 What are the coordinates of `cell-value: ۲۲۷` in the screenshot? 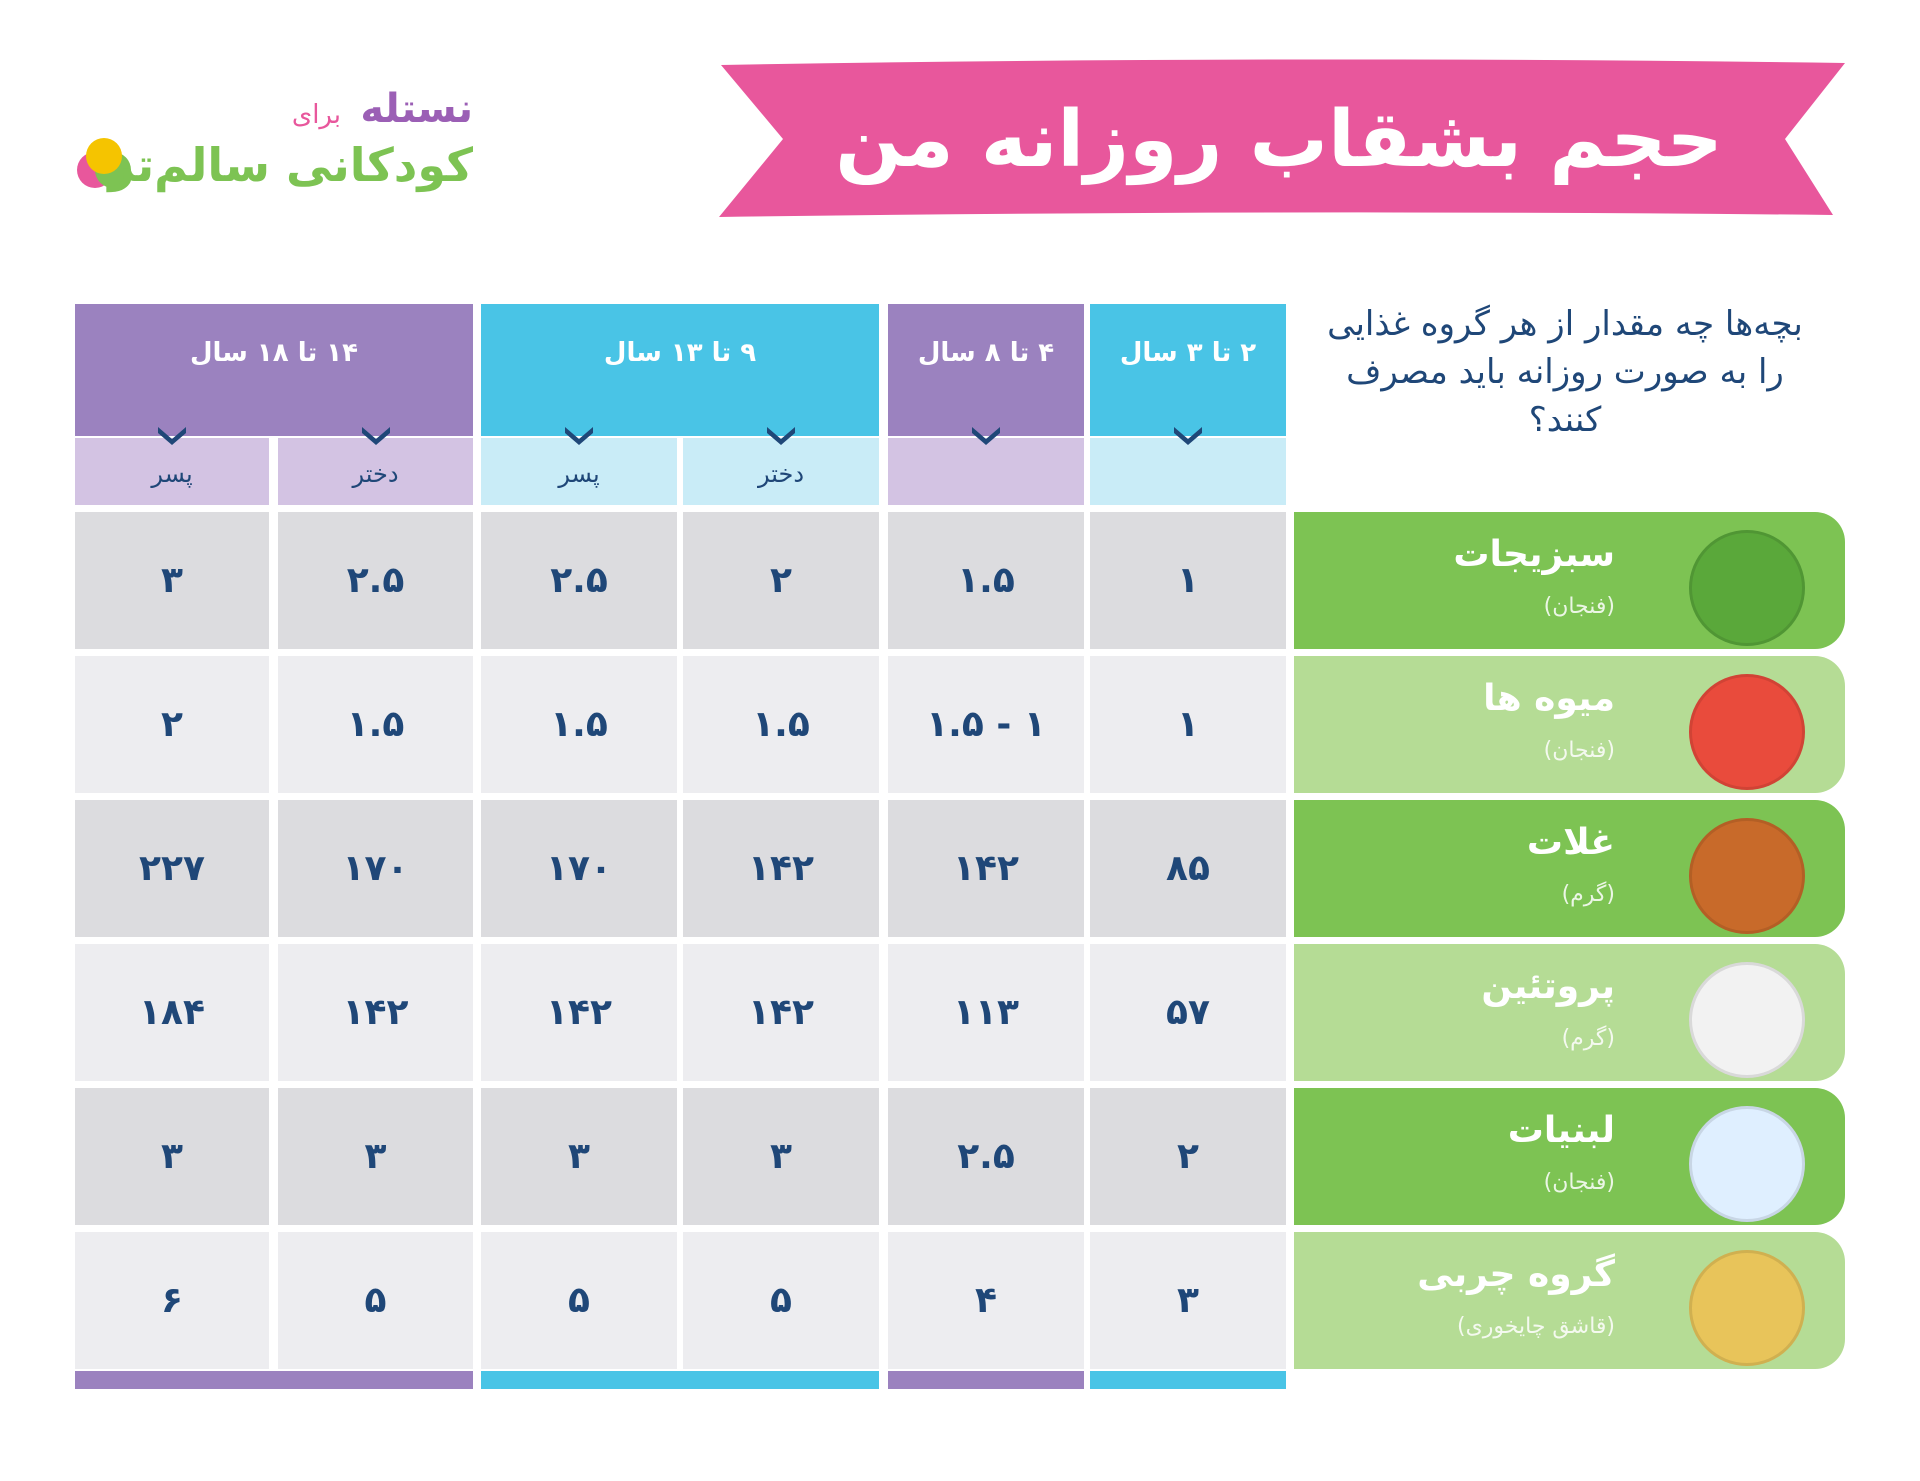 It's located at (172, 868).